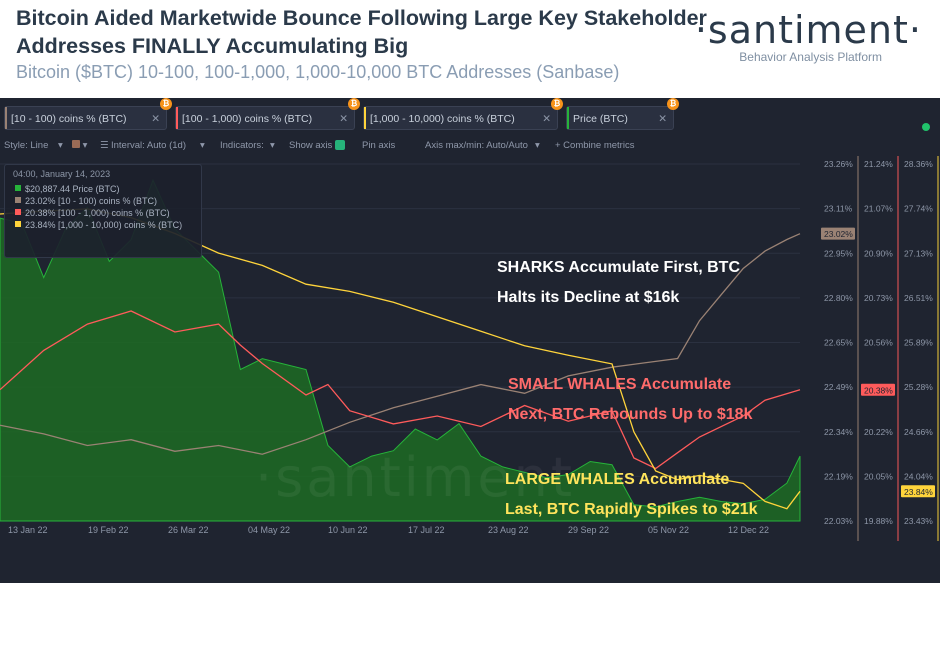 This screenshot has width=940, height=653. Describe the element at coordinates (88, 114) in the screenshot. I see `metric-tab-10-100: [10 - 100) coins % (BTC) ✕ ₿` at that location.